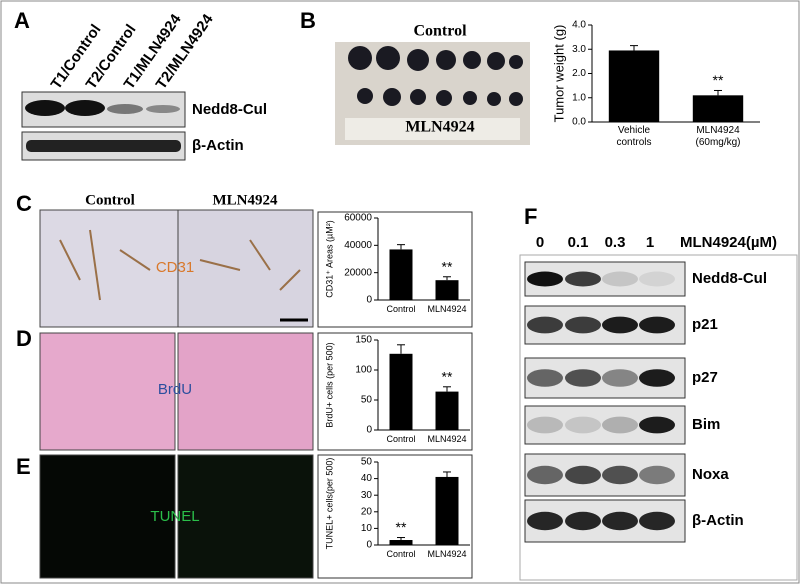 This screenshot has height=584, width=800. What do you see at coordinates (363, 370) in the screenshot?
I see `y-tick-label: 100` at bounding box center [363, 370].